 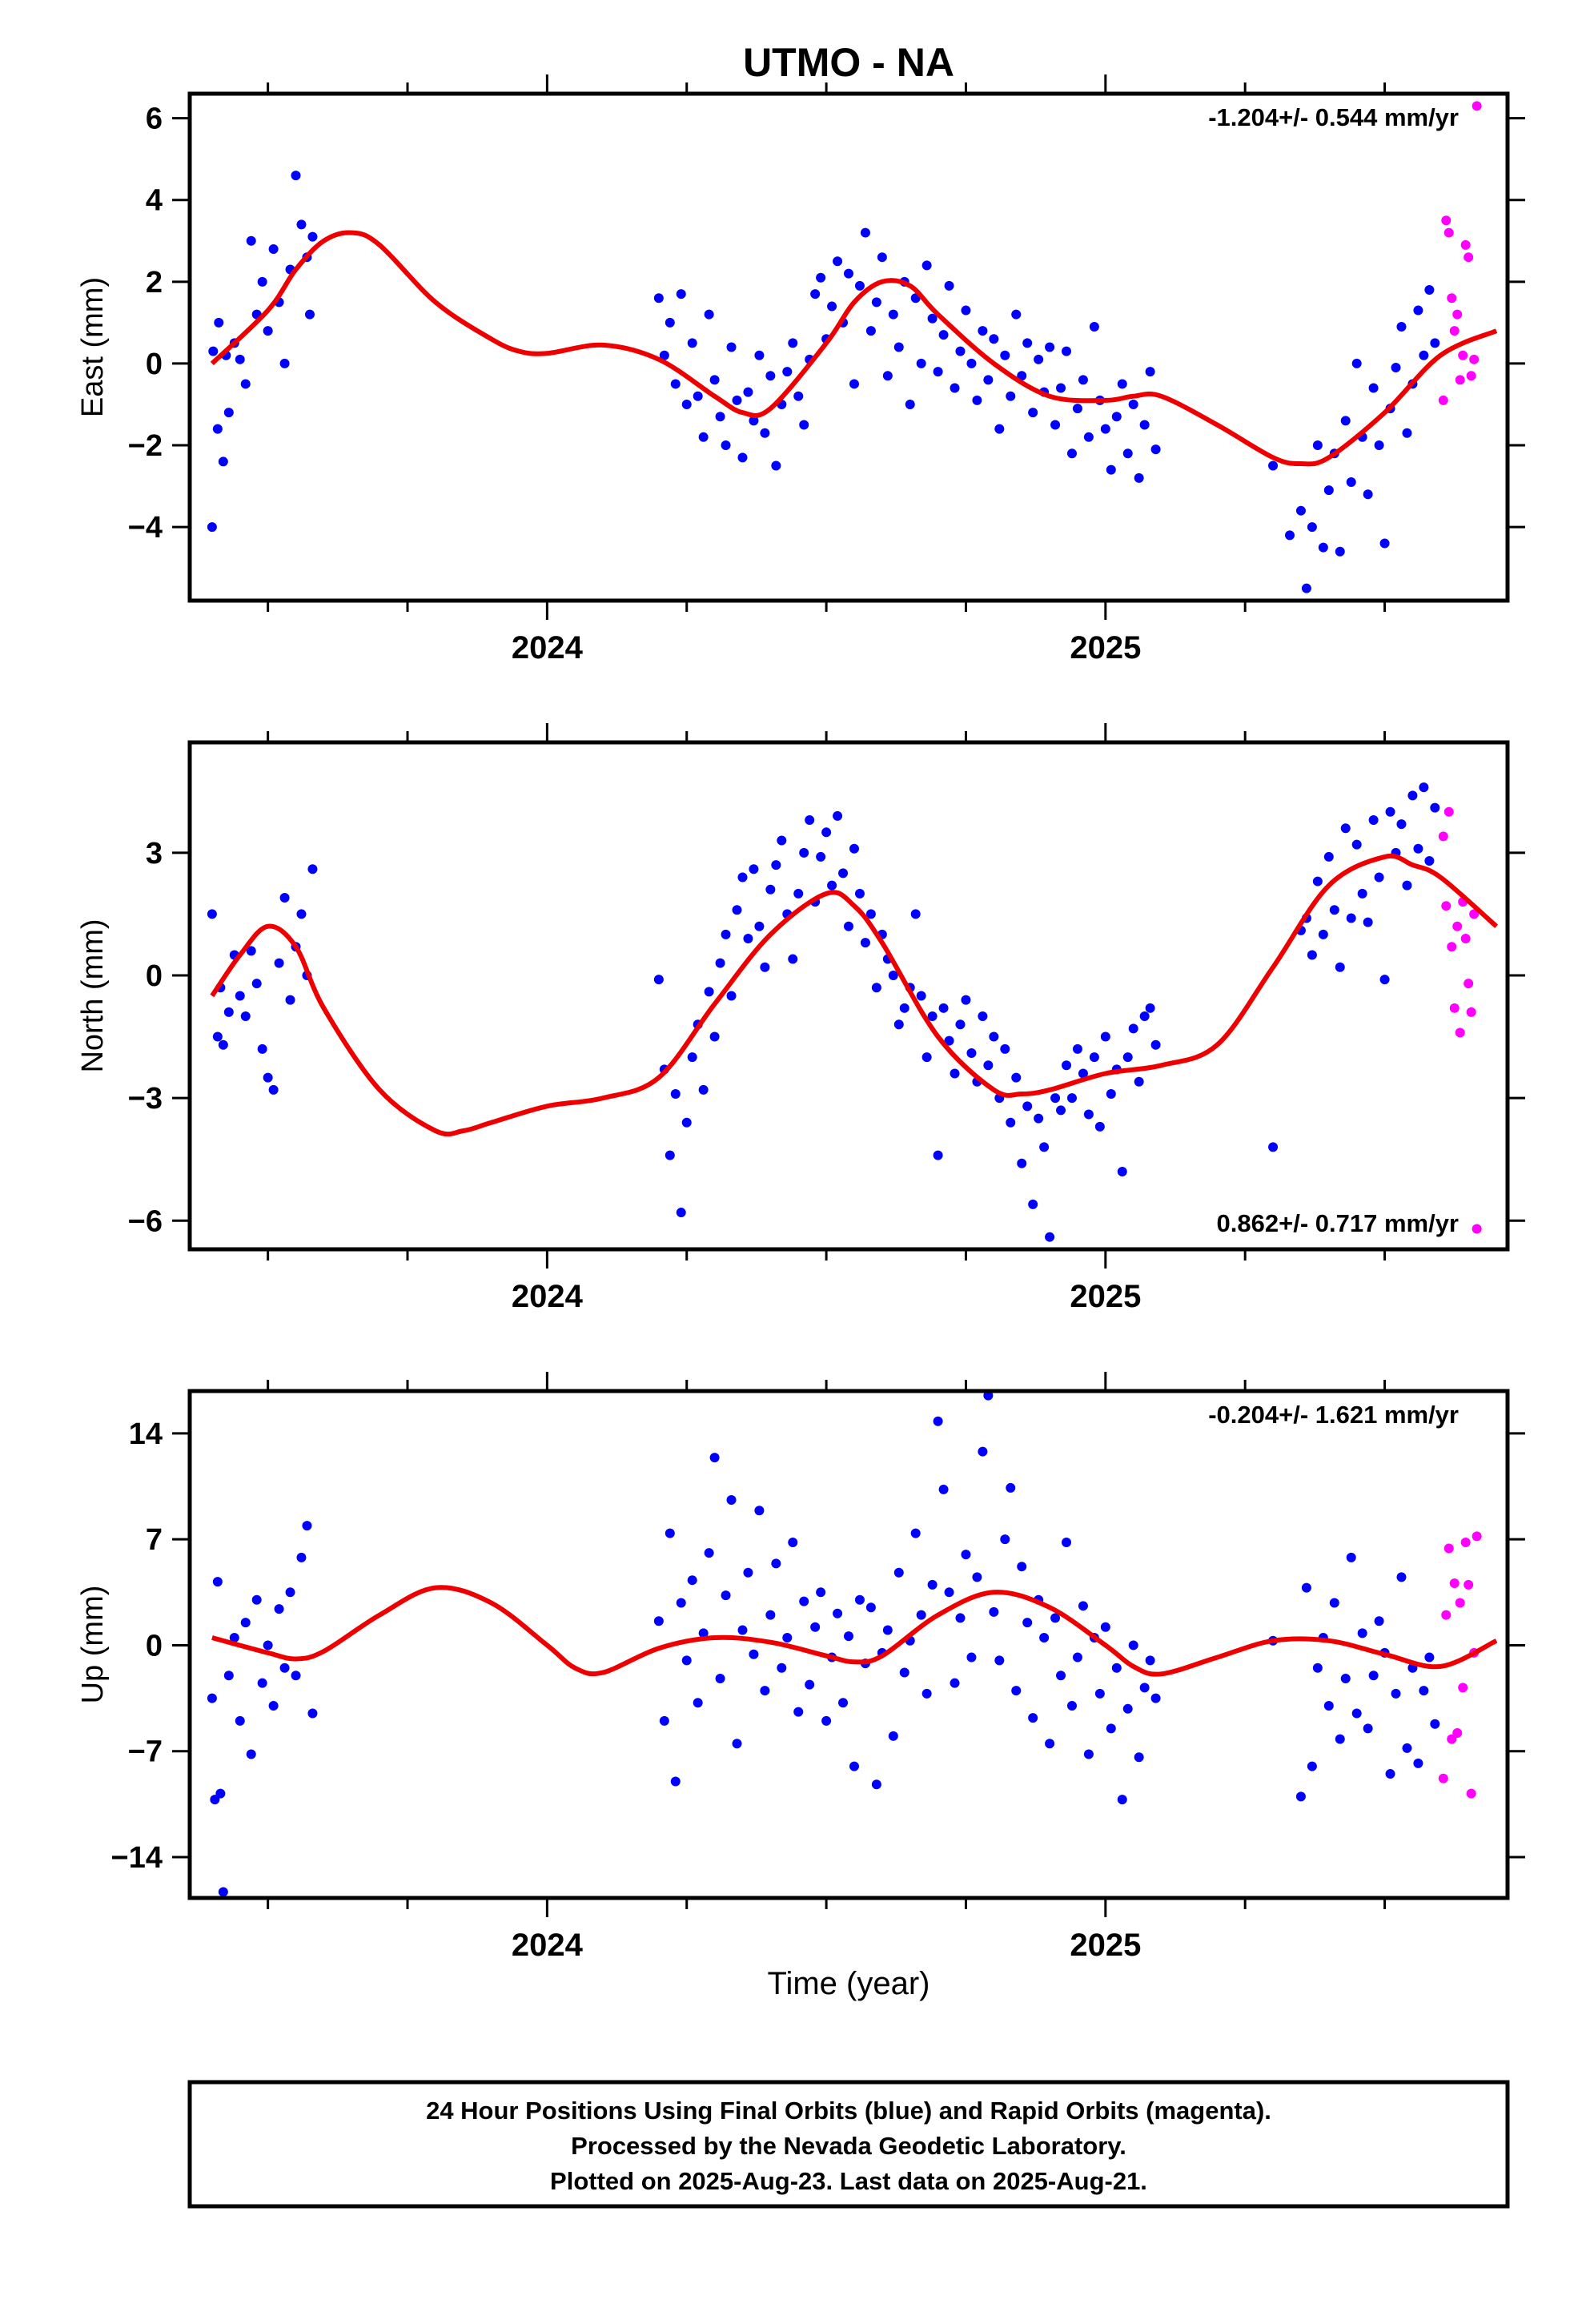 I want to click on y-tick-label: 0, so click(x=154, y=364).